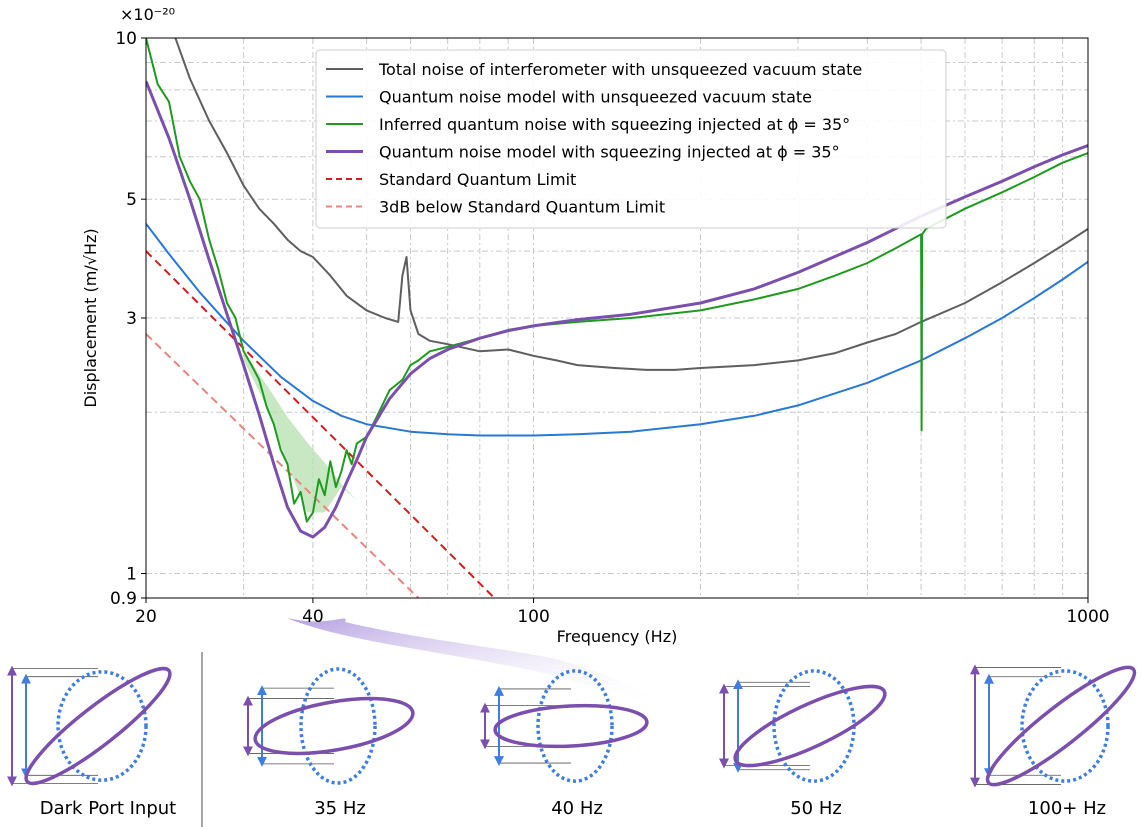  What do you see at coordinates (108, 808) in the screenshot?
I see `panel-label: Dark Port Input` at bounding box center [108, 808].